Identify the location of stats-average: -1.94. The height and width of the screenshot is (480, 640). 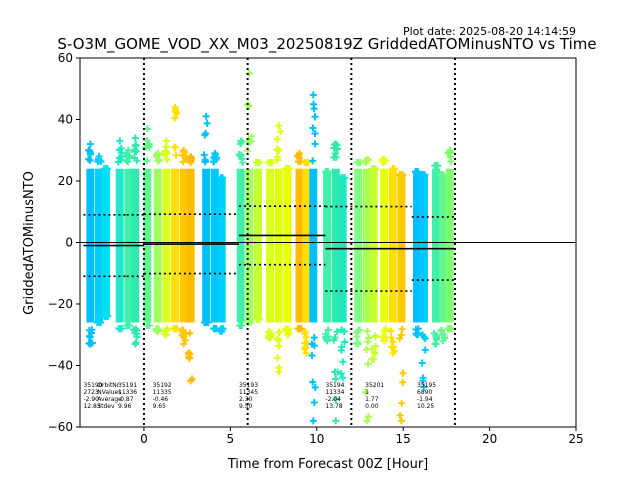
(425, 399).